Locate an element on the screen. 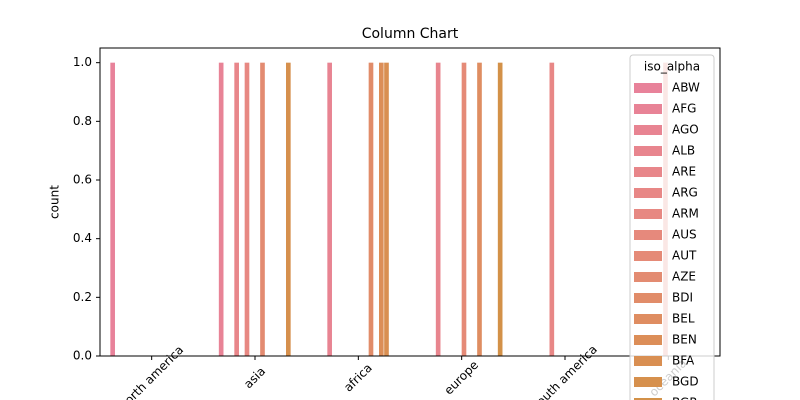 Image resolution: width=800 pixels, height=400 pixels. legend-box is located at coordinates (672, 227).